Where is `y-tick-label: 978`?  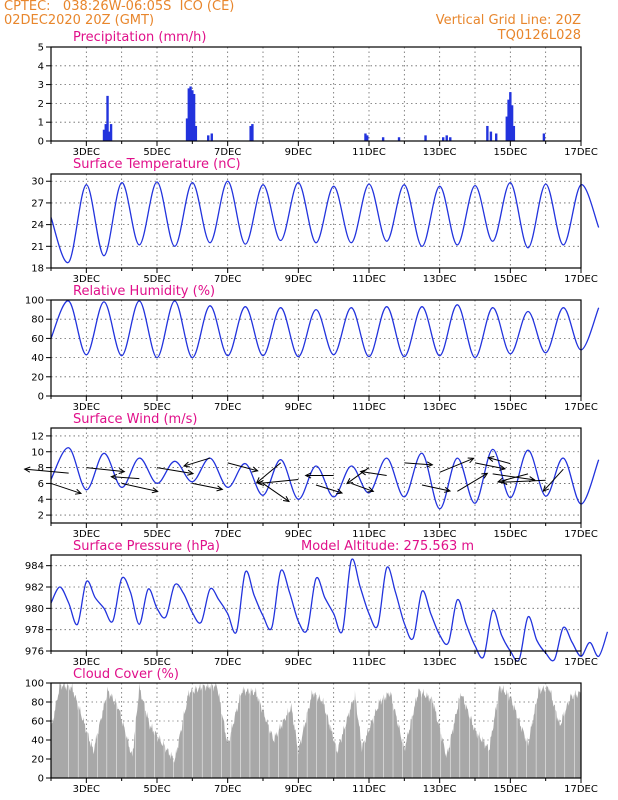
y-tick-label: 978 is located at coordinates (34, 630).